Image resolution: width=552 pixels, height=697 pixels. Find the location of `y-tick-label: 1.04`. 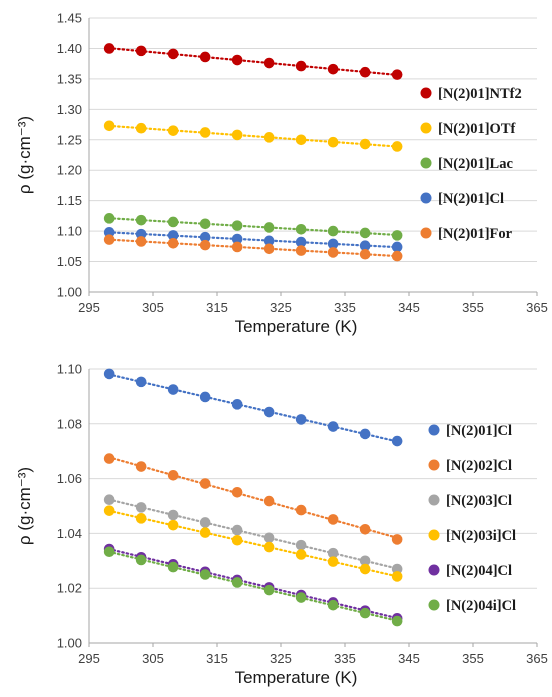

y-tick-label: 1.04 is located at coordinates (69, 533).